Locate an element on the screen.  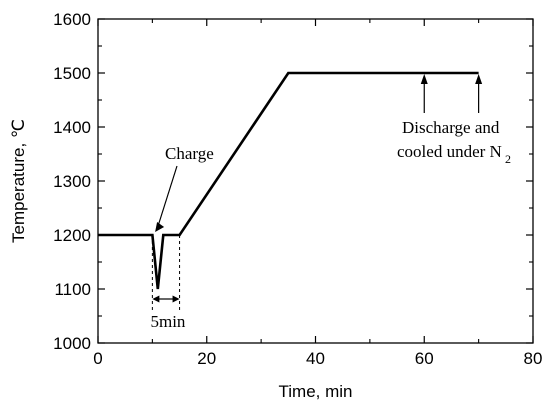
x-tick-label: 60 is located at coordinates (424, 358).